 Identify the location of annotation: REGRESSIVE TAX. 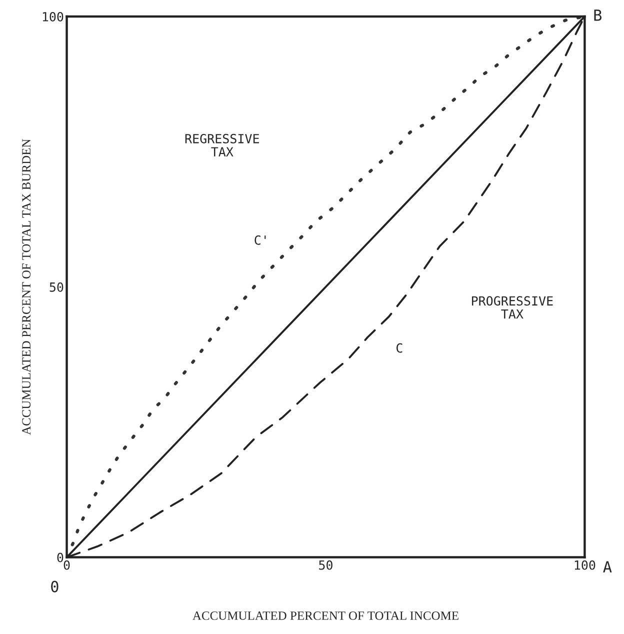
(222, 145).